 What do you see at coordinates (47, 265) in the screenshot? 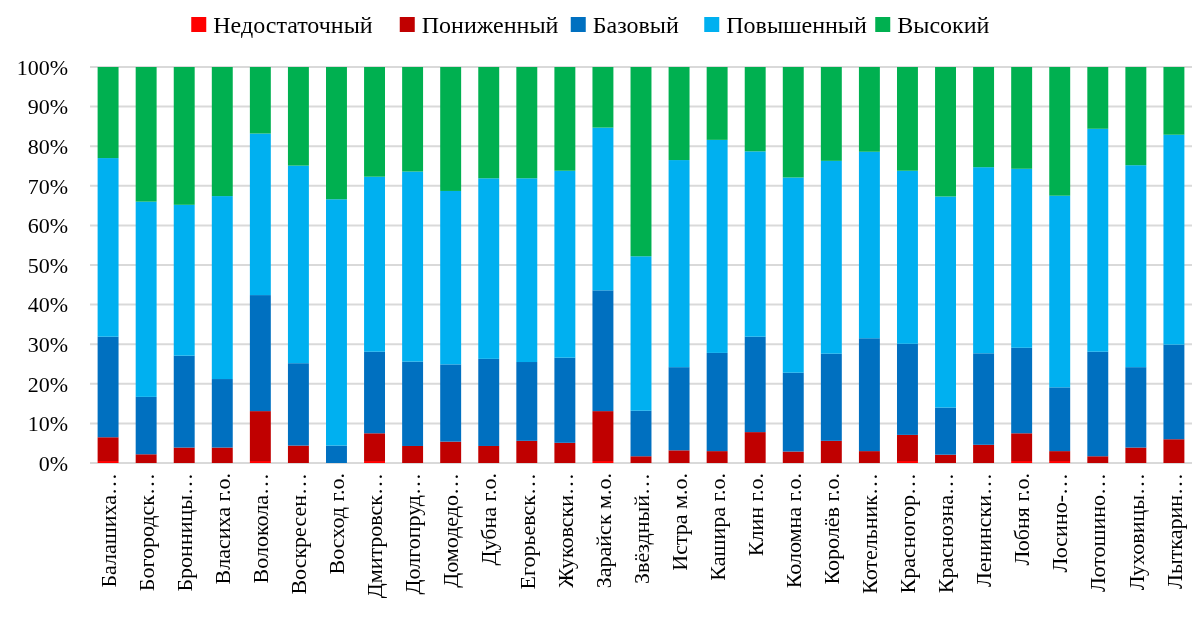
I see `y-tick-label: 50%` at bounding box center [47, 265].